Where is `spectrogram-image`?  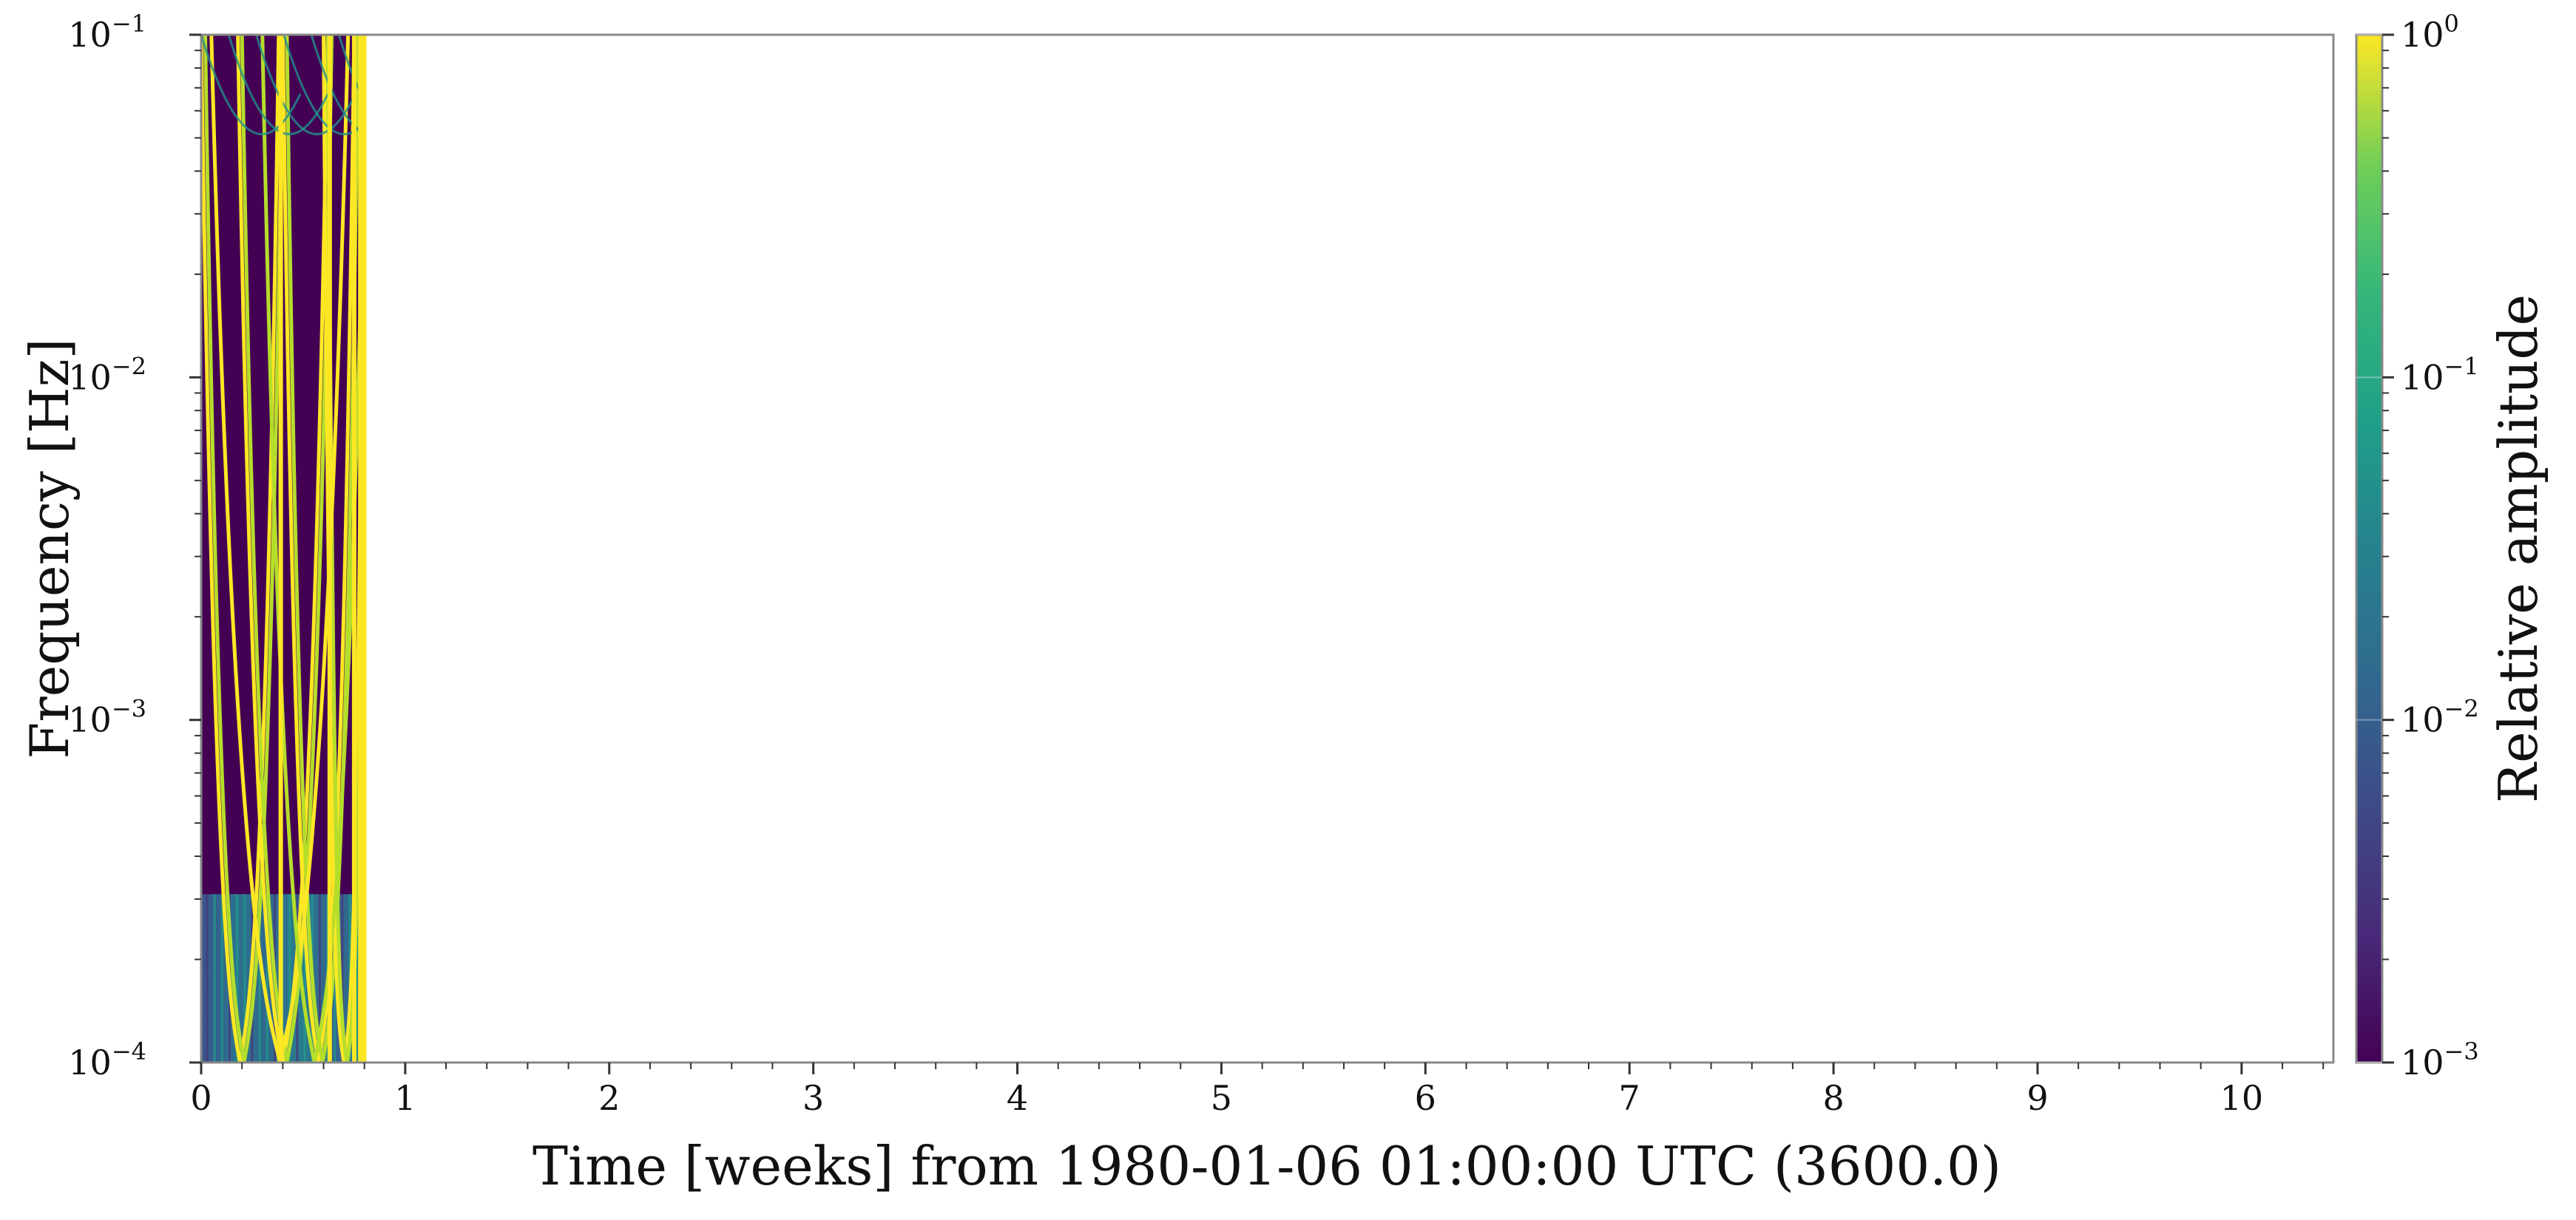
spectrogram-image is located at coordinates (284, 549).